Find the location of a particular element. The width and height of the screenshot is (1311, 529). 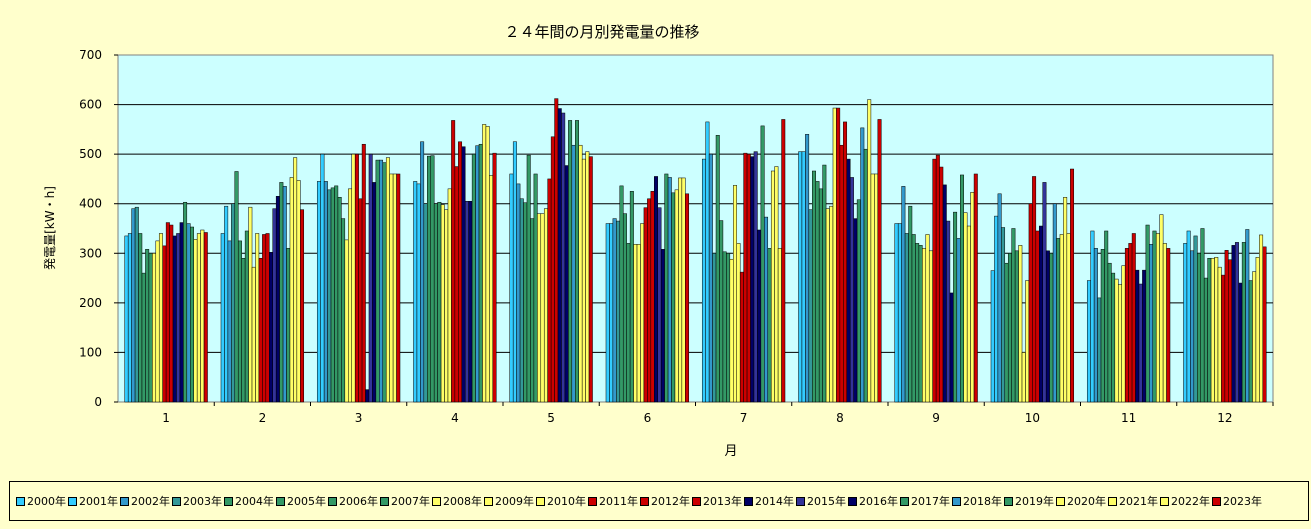

bar-2021年-3 is located at coordinates (391, 288).